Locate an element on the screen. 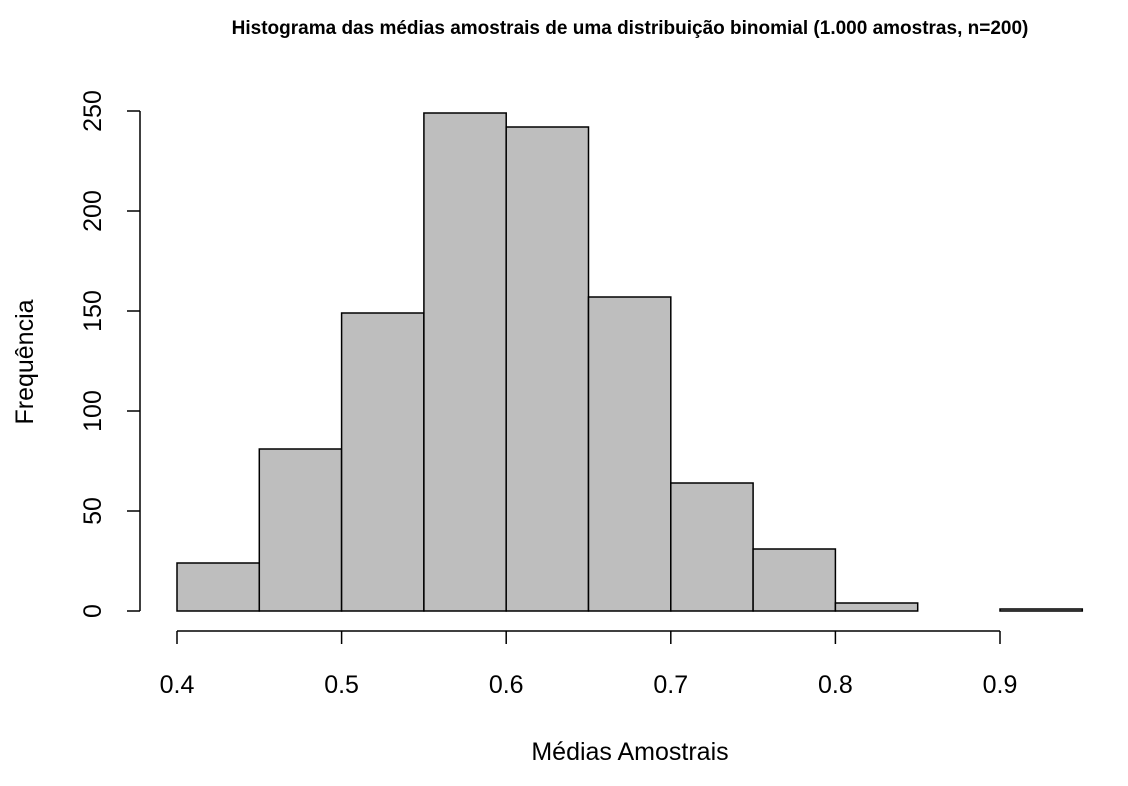  y-axis-label: Frequência is located at coordinates (25, 361).